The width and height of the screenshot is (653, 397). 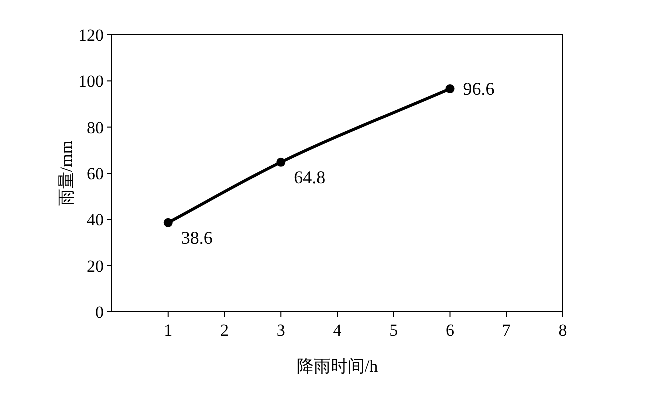 What do you see at coordinates (95, 174) in the screenshot?
I see `y-tick-label: 60` at bounding box center [95, 174].